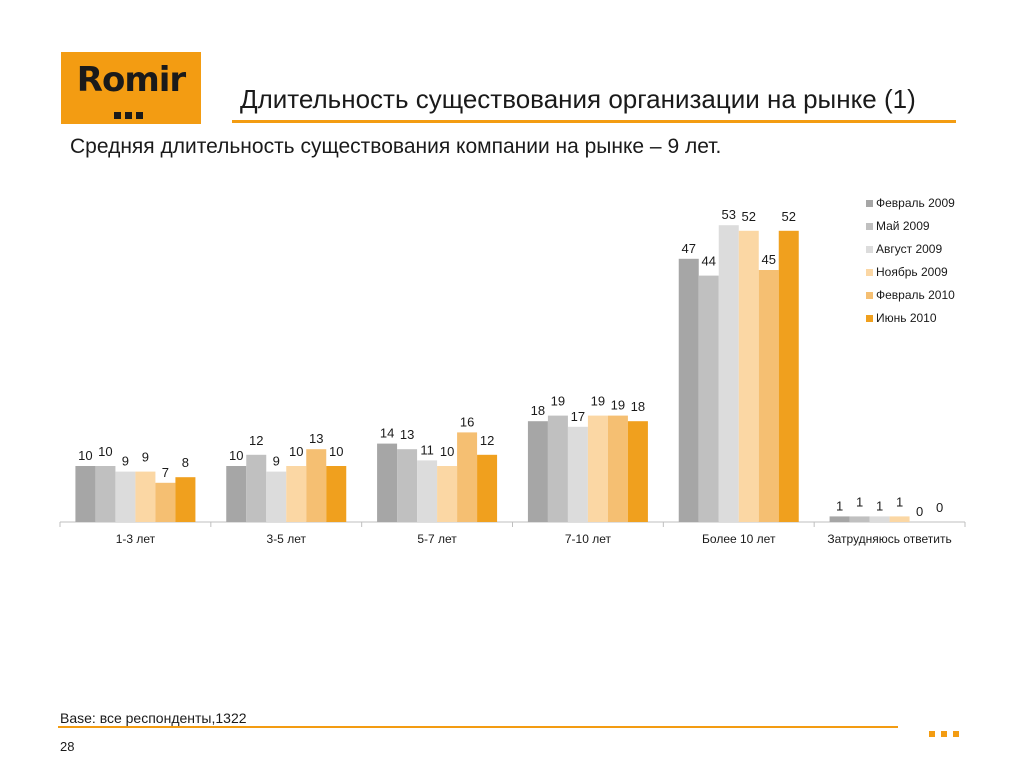 The height and width of the screenshot is (768, 1024). Describe the element at coordinates (165, 472) in the screenshot. I see `data-label: 7` at that location.